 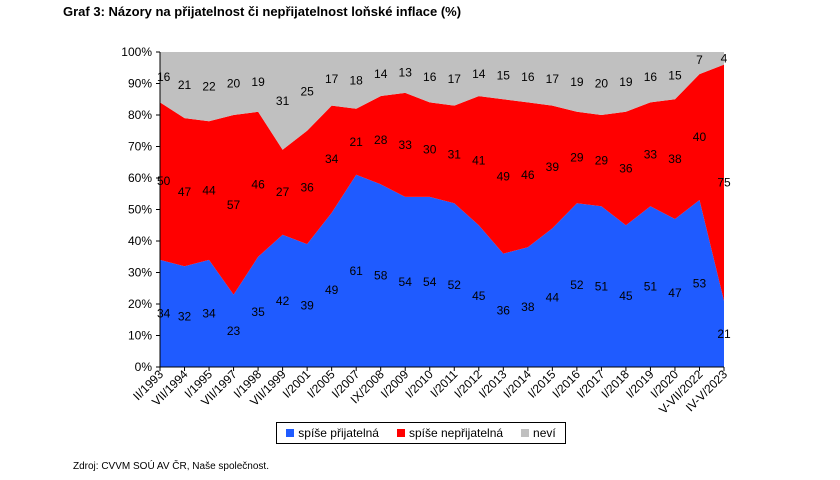 I want to click on legend-item-neprijatelna: spíše nepřijatelná, so click(x=450, y=433).